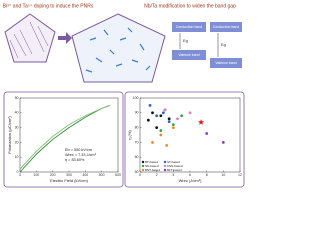 This screenshot has width=320, height=240. What do you see at coordinates (136, 98) in the screenshot?
I see `y-tick-label: 100` at bounding box center [136, 98].